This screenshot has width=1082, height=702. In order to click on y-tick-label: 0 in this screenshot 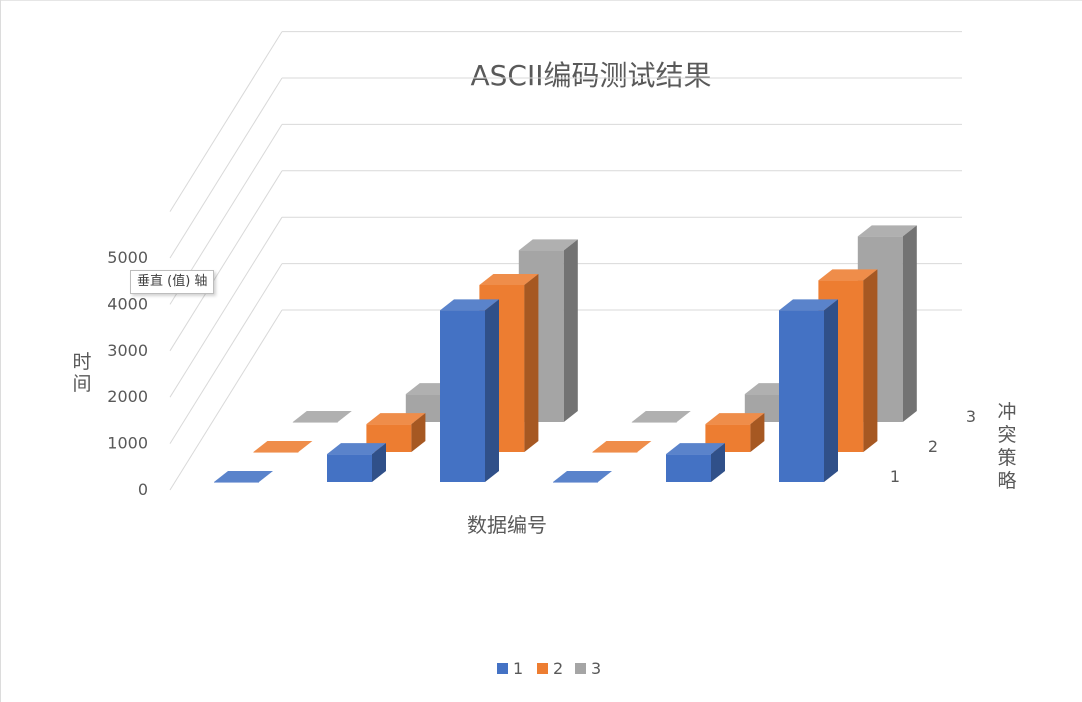, I will do `click(143, 489)`.